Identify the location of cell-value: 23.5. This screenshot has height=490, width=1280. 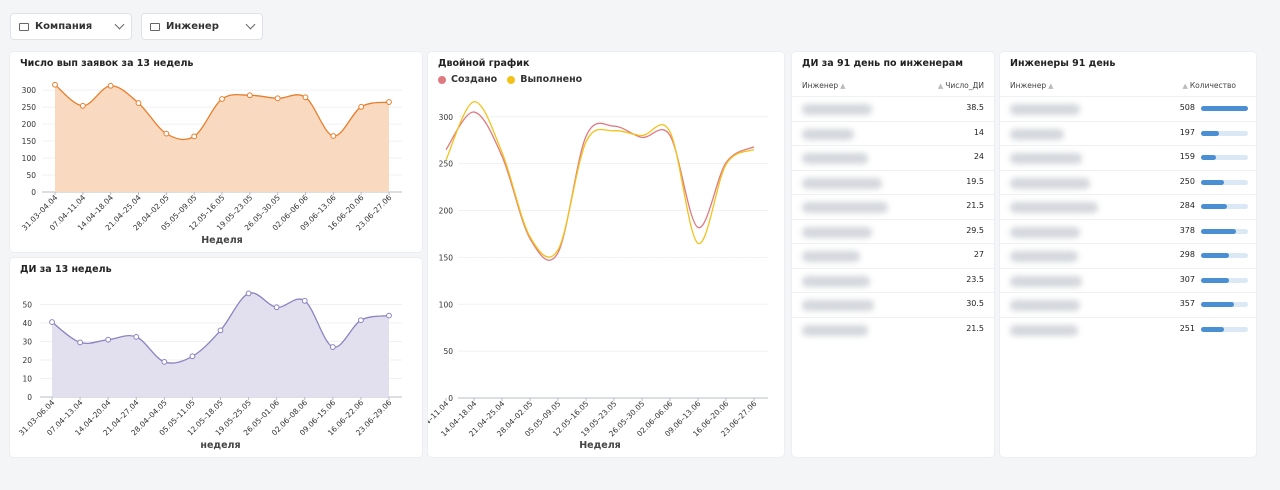
(975, 279).